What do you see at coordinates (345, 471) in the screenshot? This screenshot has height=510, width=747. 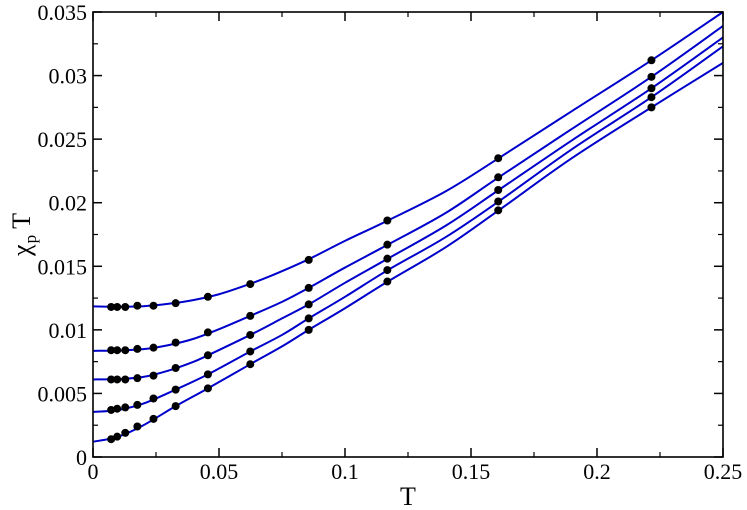 I see `x-tick-label: 0.1` at bounding box center [345, 471].